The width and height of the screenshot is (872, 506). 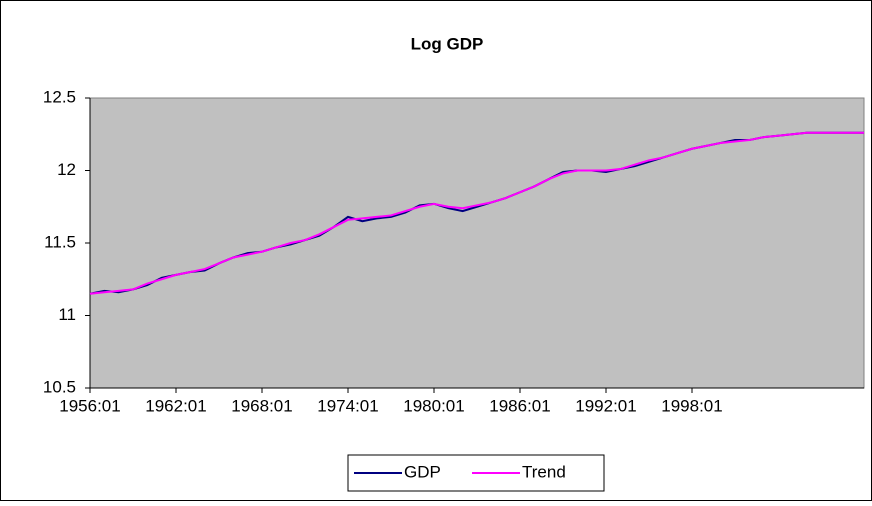 What do you see at coordinates (60, 241) in the screenshot?
I see `y-tick-label: 11.5` at bounding box center [60, 241].